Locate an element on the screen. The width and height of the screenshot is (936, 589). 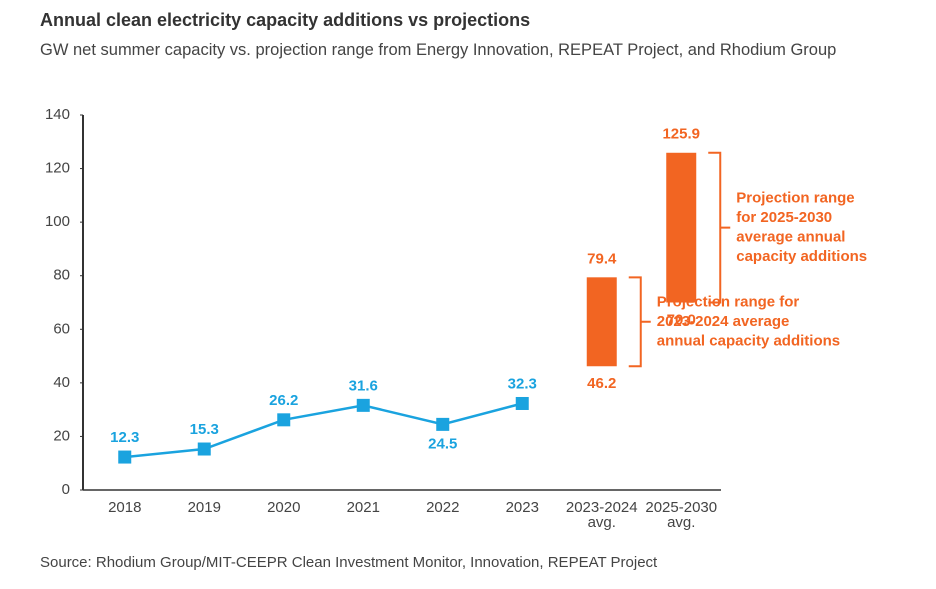
range-annotation: 2023-2024 average is located at coordinates (723, 321).